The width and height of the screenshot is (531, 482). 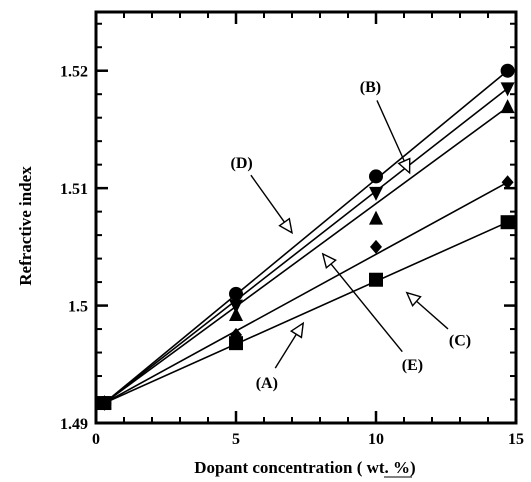 I want to click on annotation-label: (D), so click(x=241, y=163).